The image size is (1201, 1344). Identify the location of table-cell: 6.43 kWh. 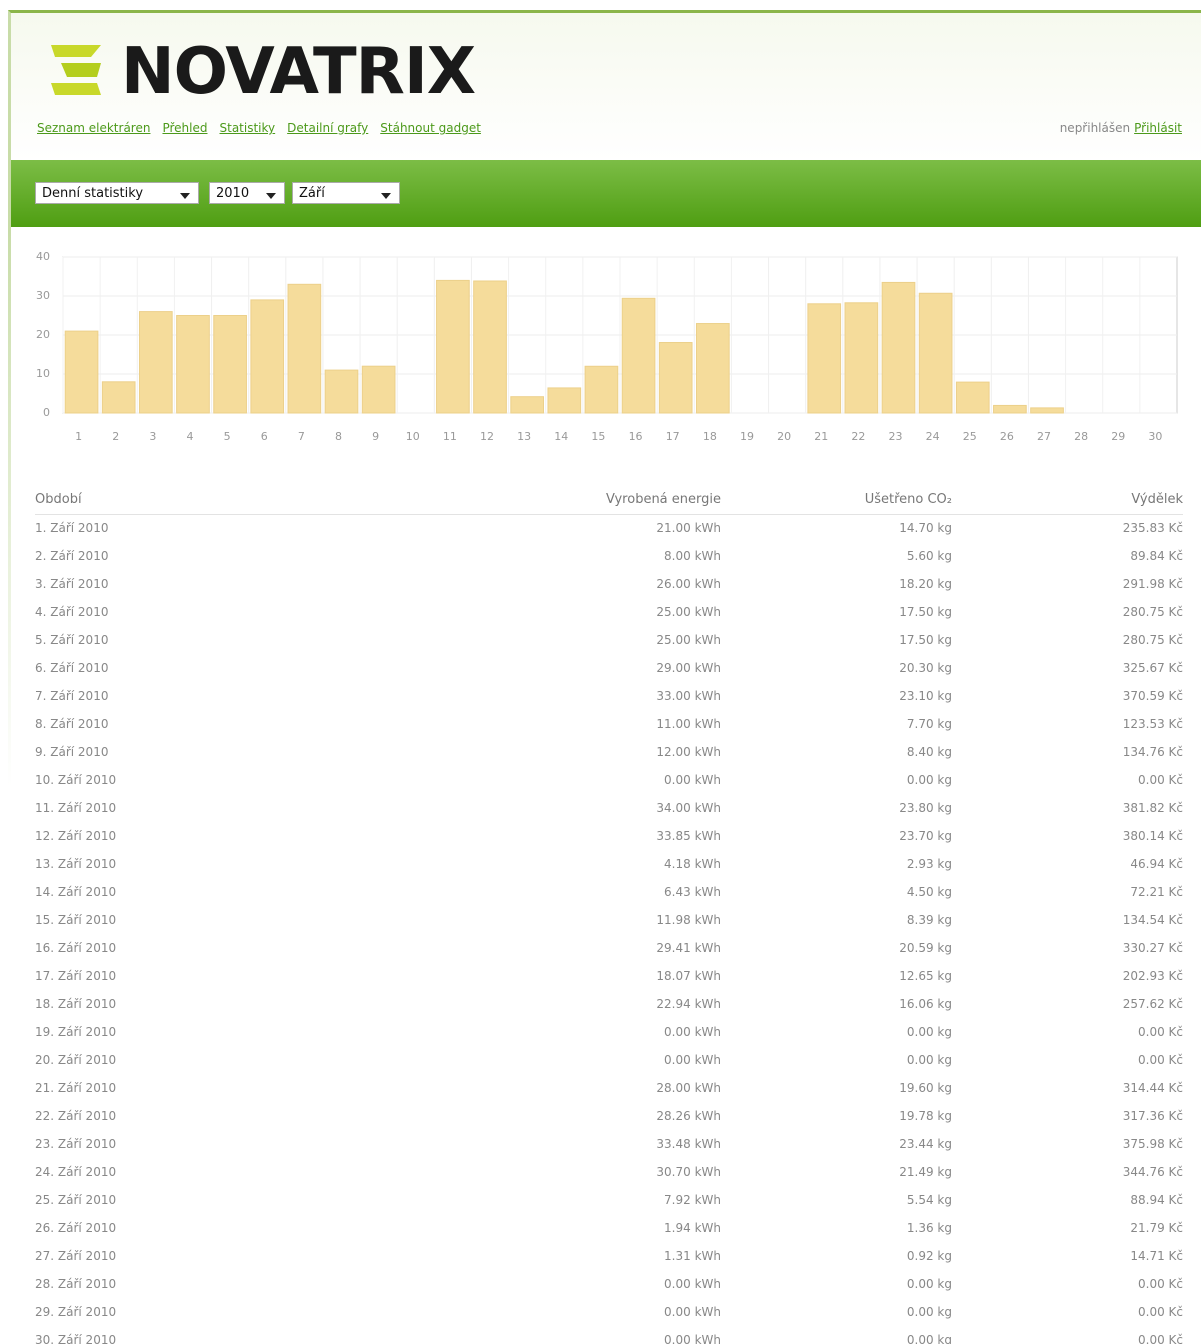
(692, 892).